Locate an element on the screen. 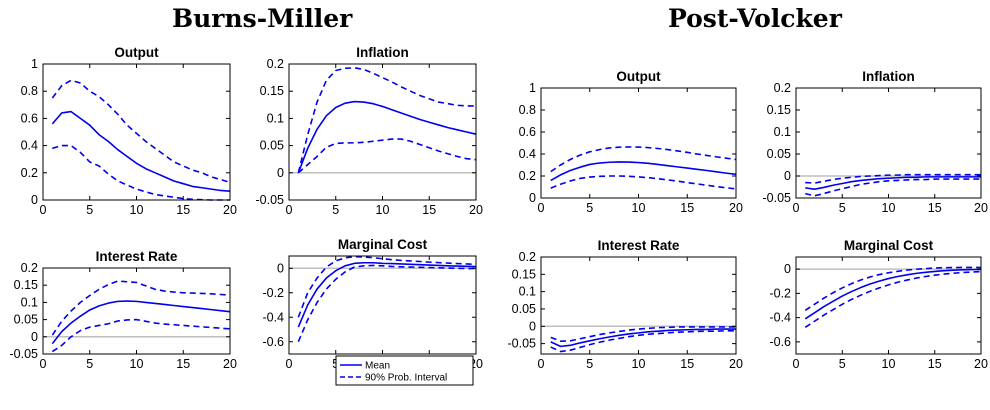 This screenshot has height=410, width=990. y-tick-label: 0.2 is located at coordinates (527, 176).